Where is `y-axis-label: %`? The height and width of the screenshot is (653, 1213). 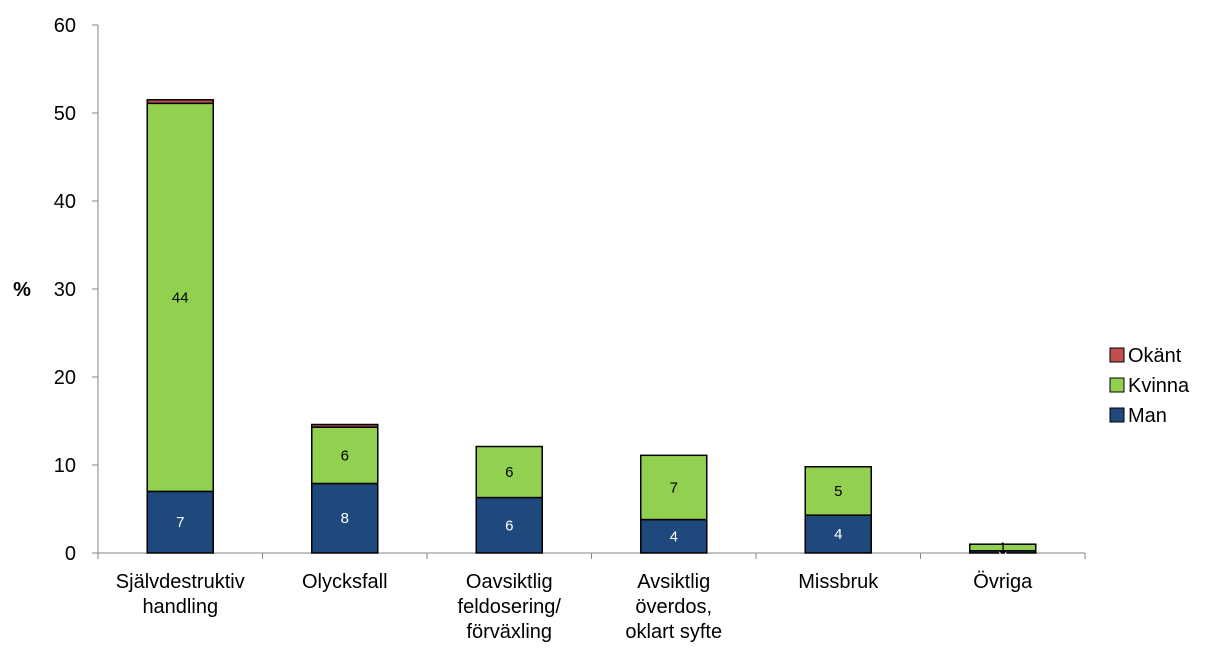
y-axis-label: % is located at coordinates (22, 290).